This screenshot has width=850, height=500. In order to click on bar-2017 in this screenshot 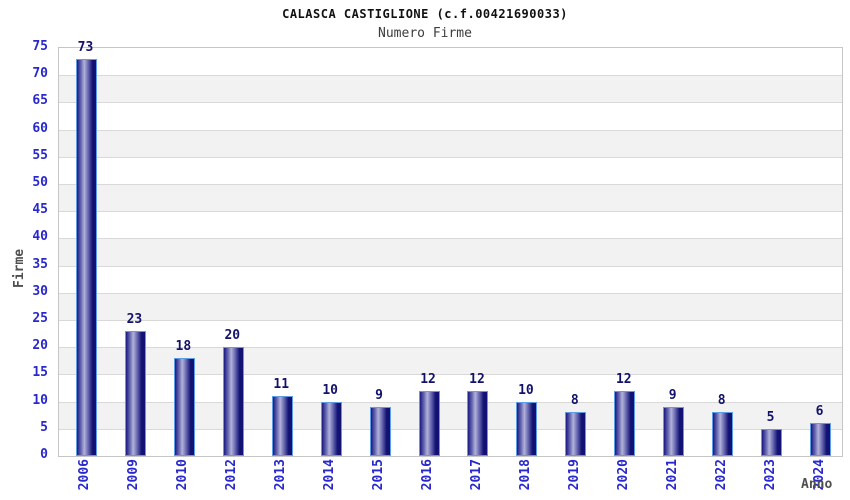, I will do `click(478, 423)`.